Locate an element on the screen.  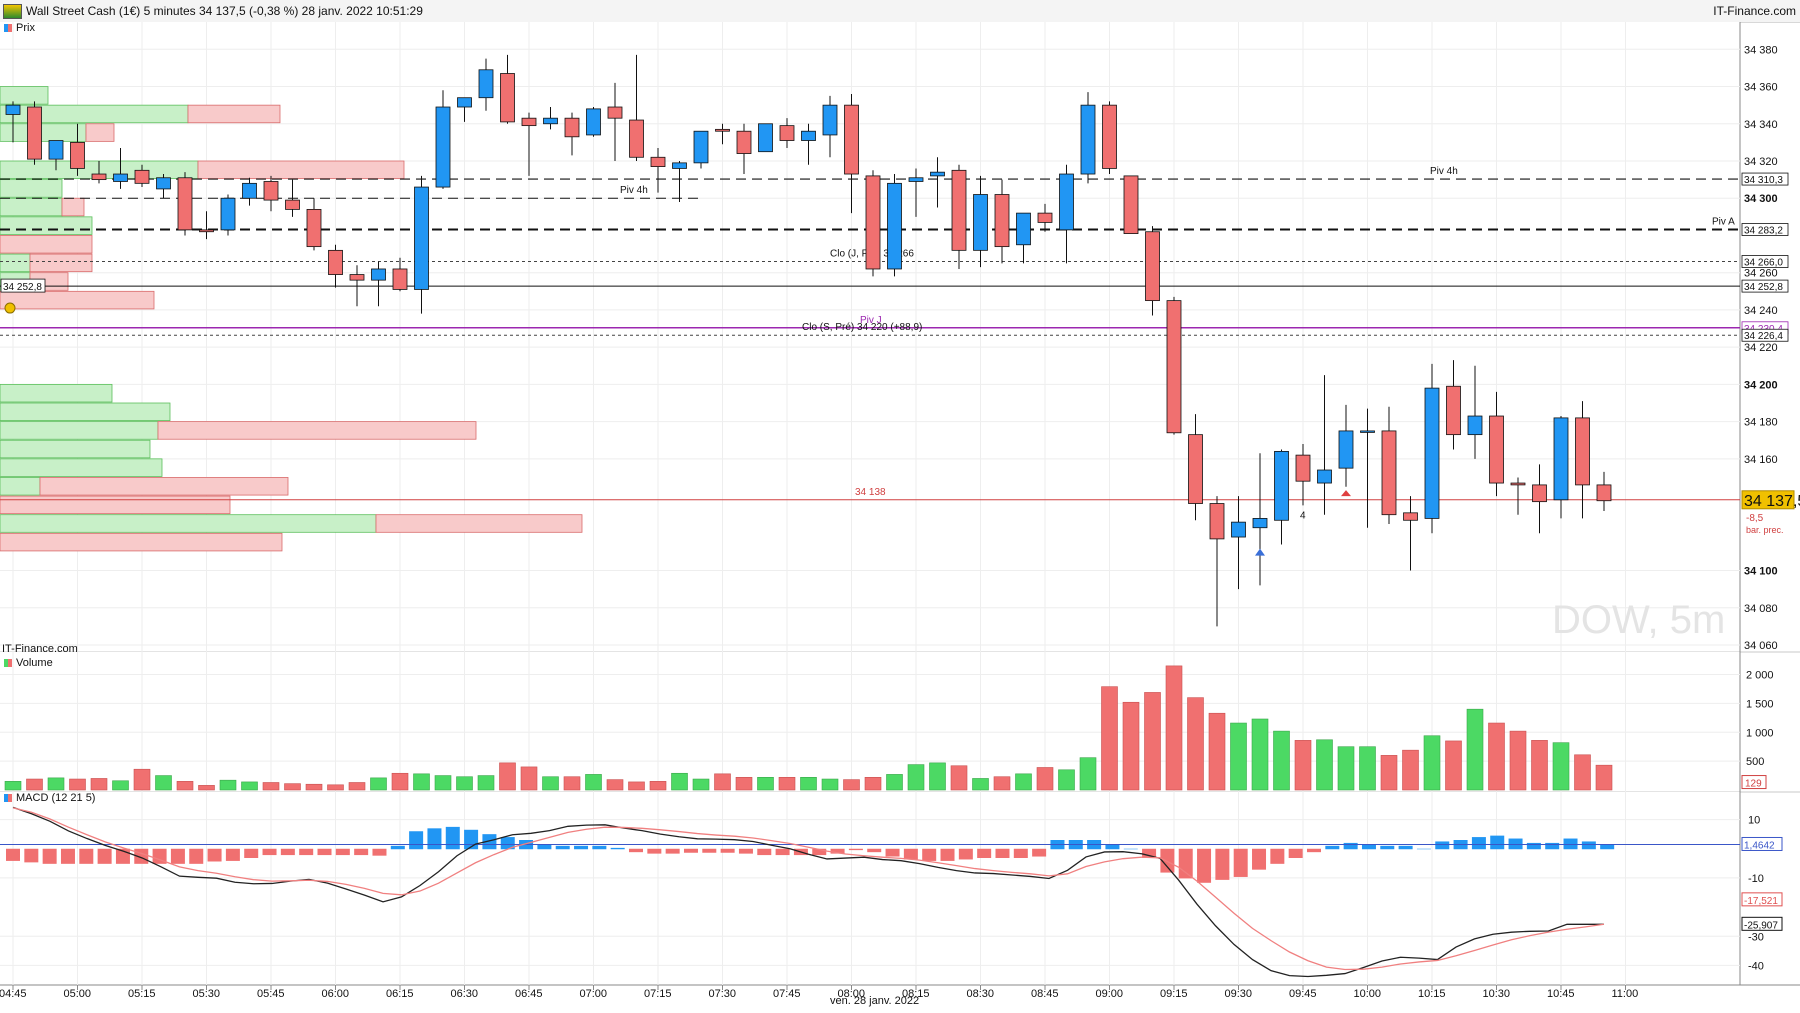
x-tick-label: 06:30 is located at coordinates (465, 994).